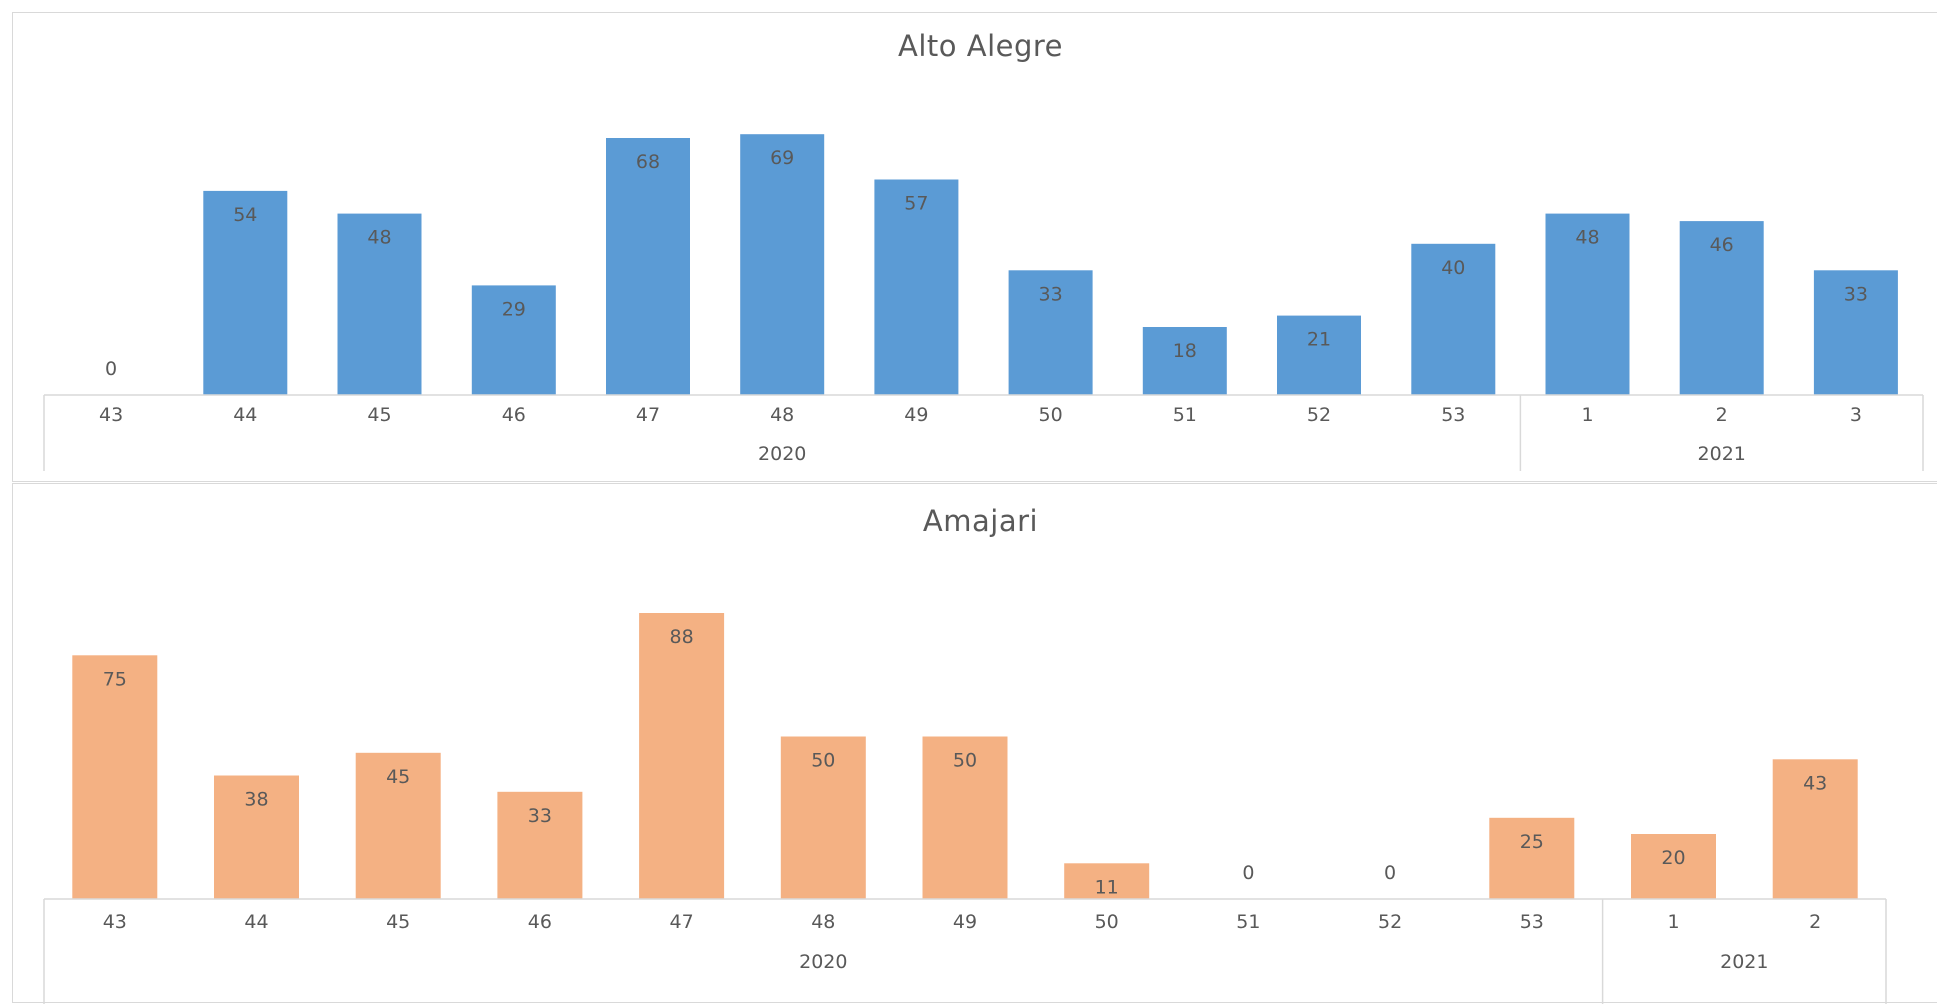 The image size is (1937, 1004). Describe the element at coordinates (1532, 842) in the screenshot. I see `data-label: 25` at that location.